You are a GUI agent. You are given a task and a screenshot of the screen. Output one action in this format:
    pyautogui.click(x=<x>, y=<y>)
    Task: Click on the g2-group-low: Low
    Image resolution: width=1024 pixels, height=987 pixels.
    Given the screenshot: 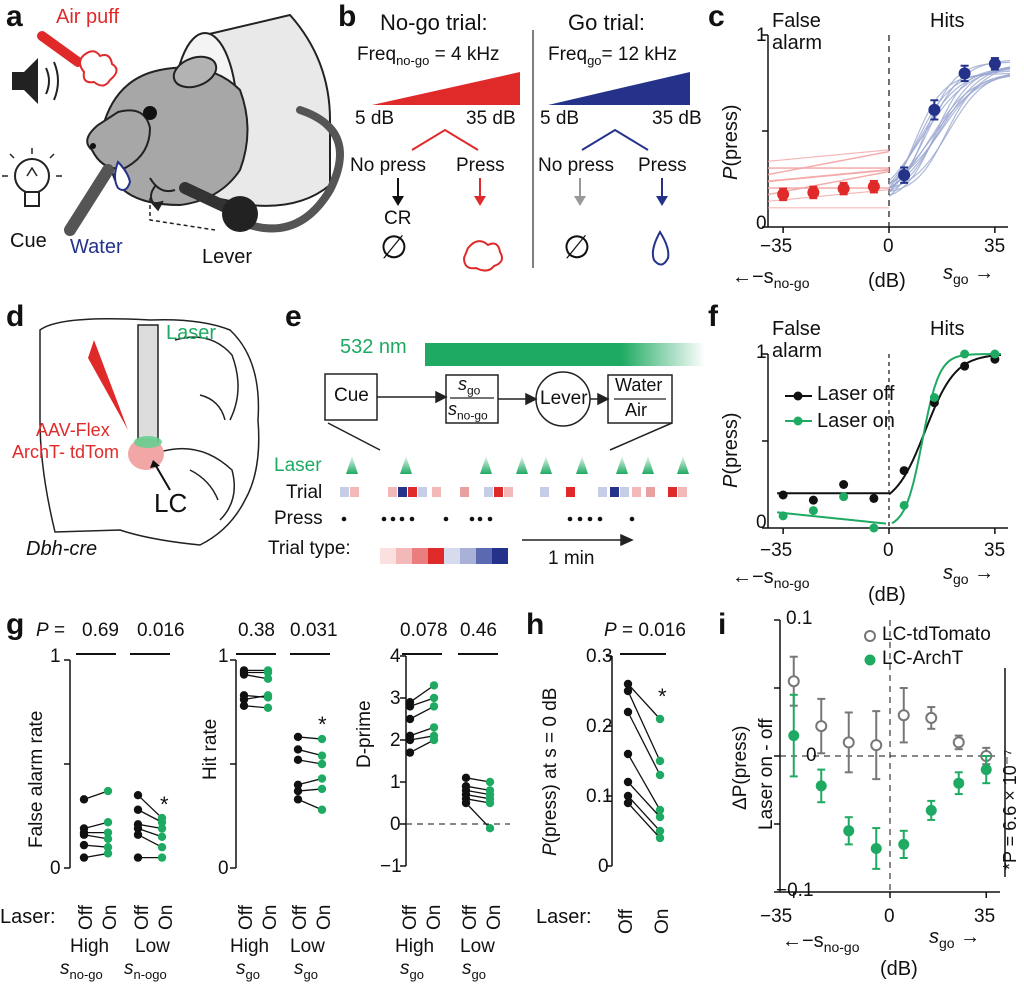 What is the action you would take?
    pyautogui.click(x=307, y=946)
    